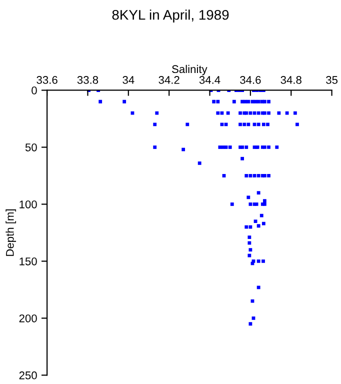 Image resolution: width=341 pixels, height=384 pixels. I want to click on chart-title: 8KYL in April, 1989, so click(170, 16).